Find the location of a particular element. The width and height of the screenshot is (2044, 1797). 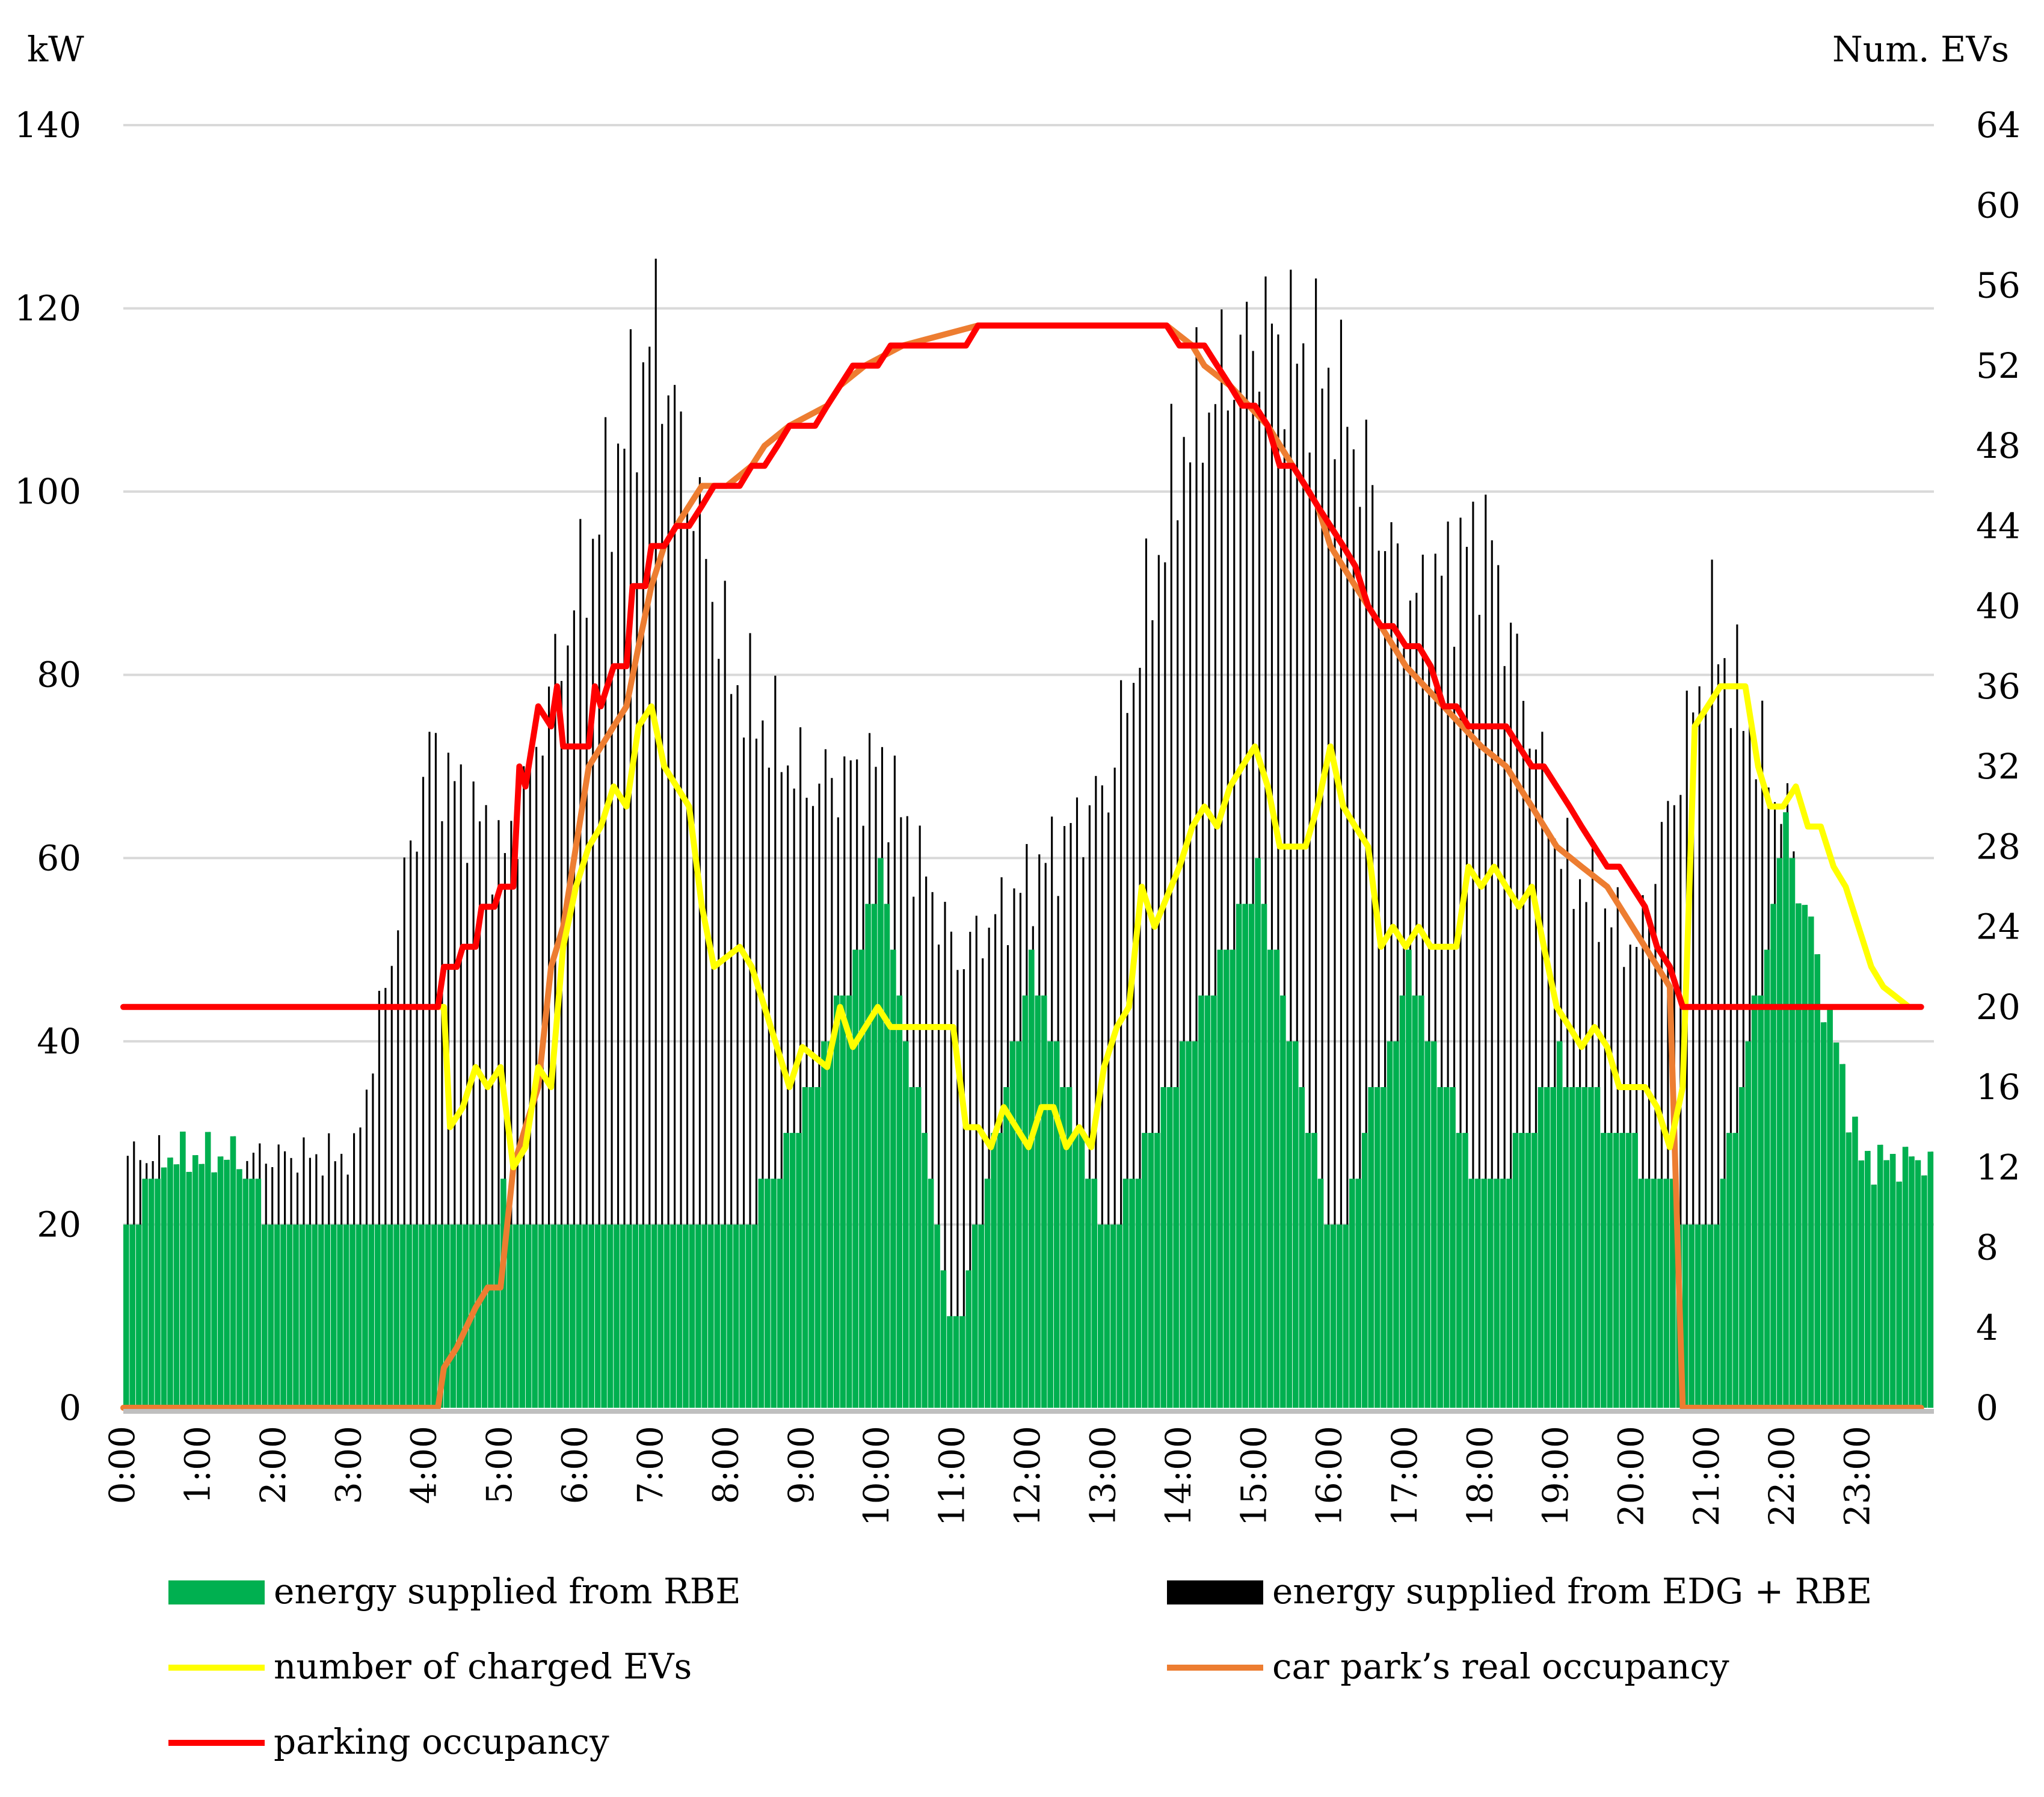

left-tick-label: 100 is located at coordinates (48, 491).